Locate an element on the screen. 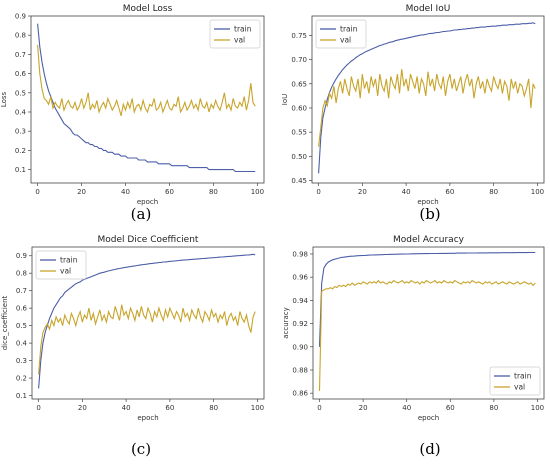  y-tick-label: 0.94 is located at coordinates (300, 301).